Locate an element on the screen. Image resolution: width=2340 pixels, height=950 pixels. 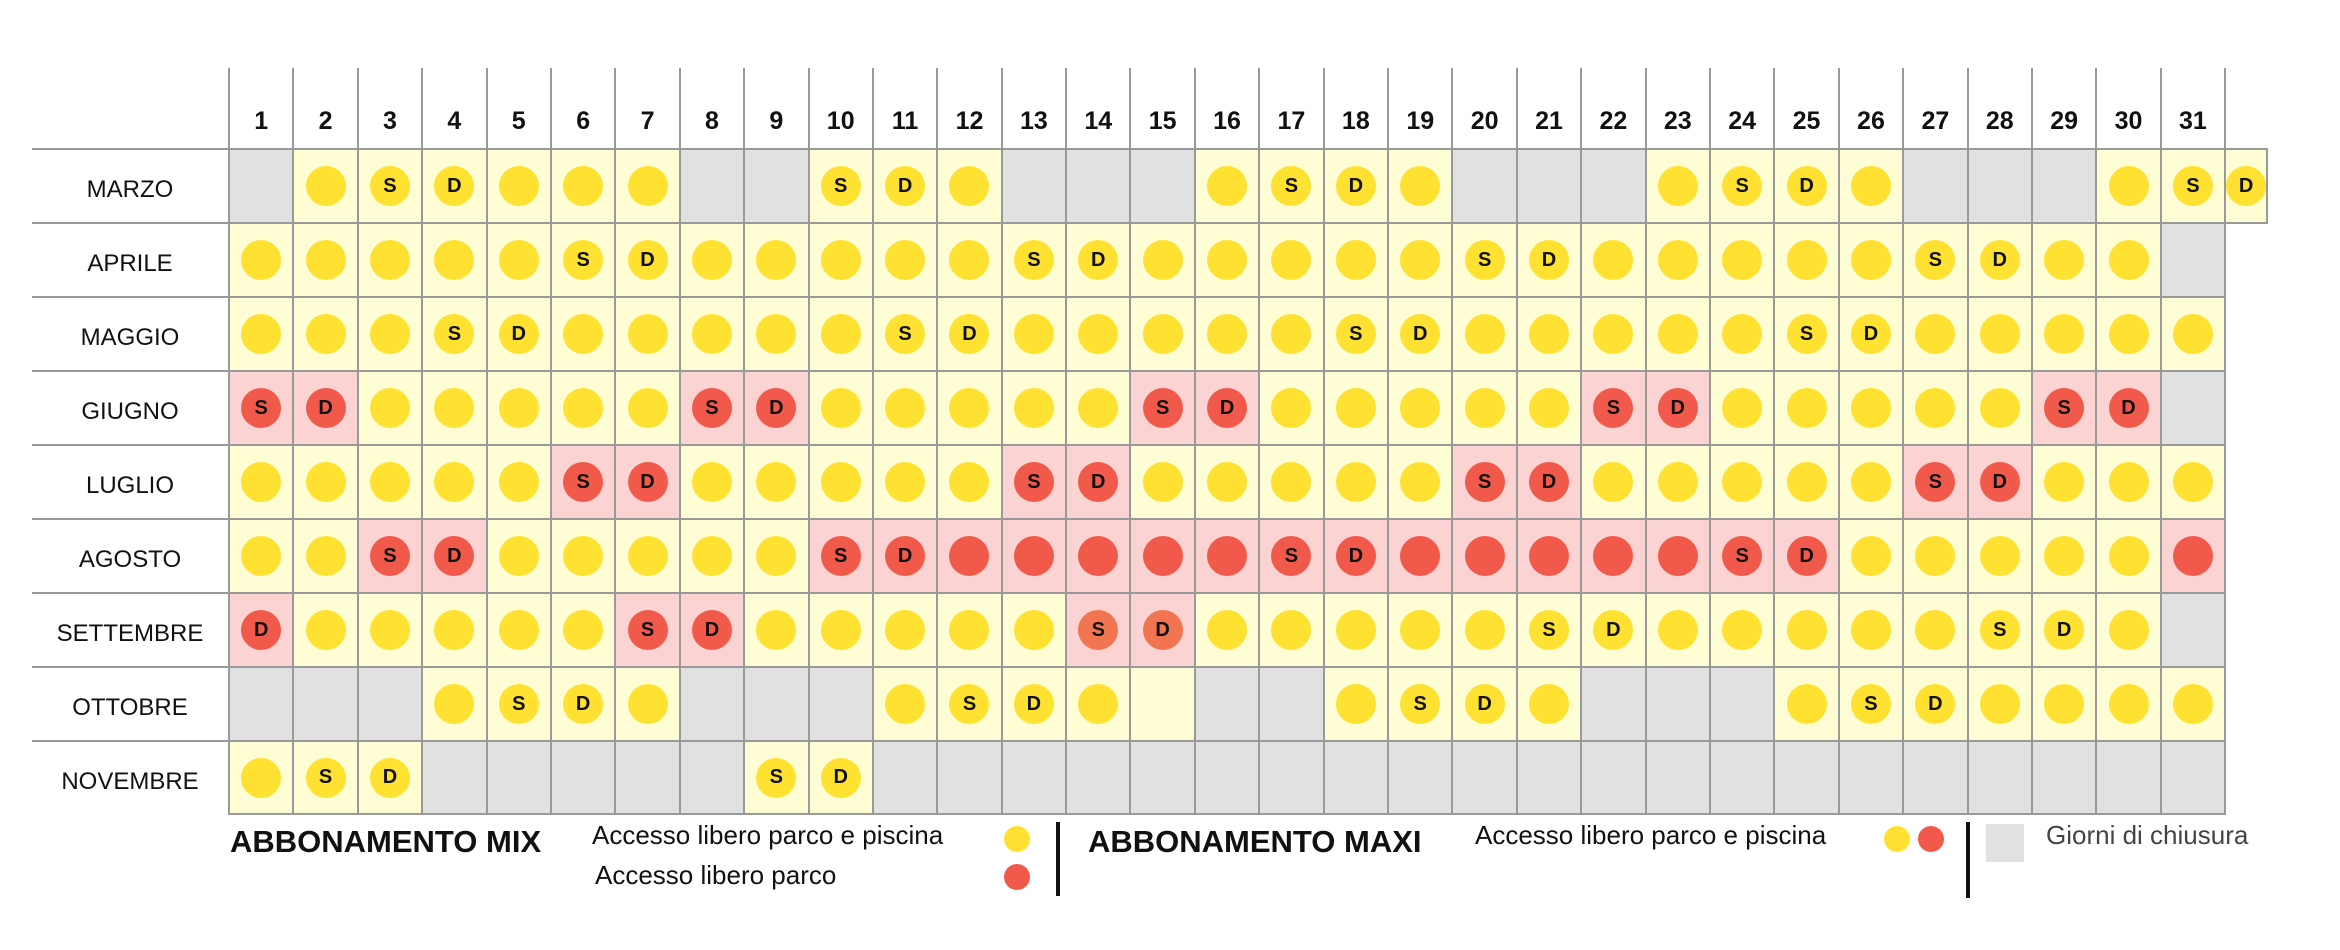
day-header: 26 is located at coordinates (1871, 108).